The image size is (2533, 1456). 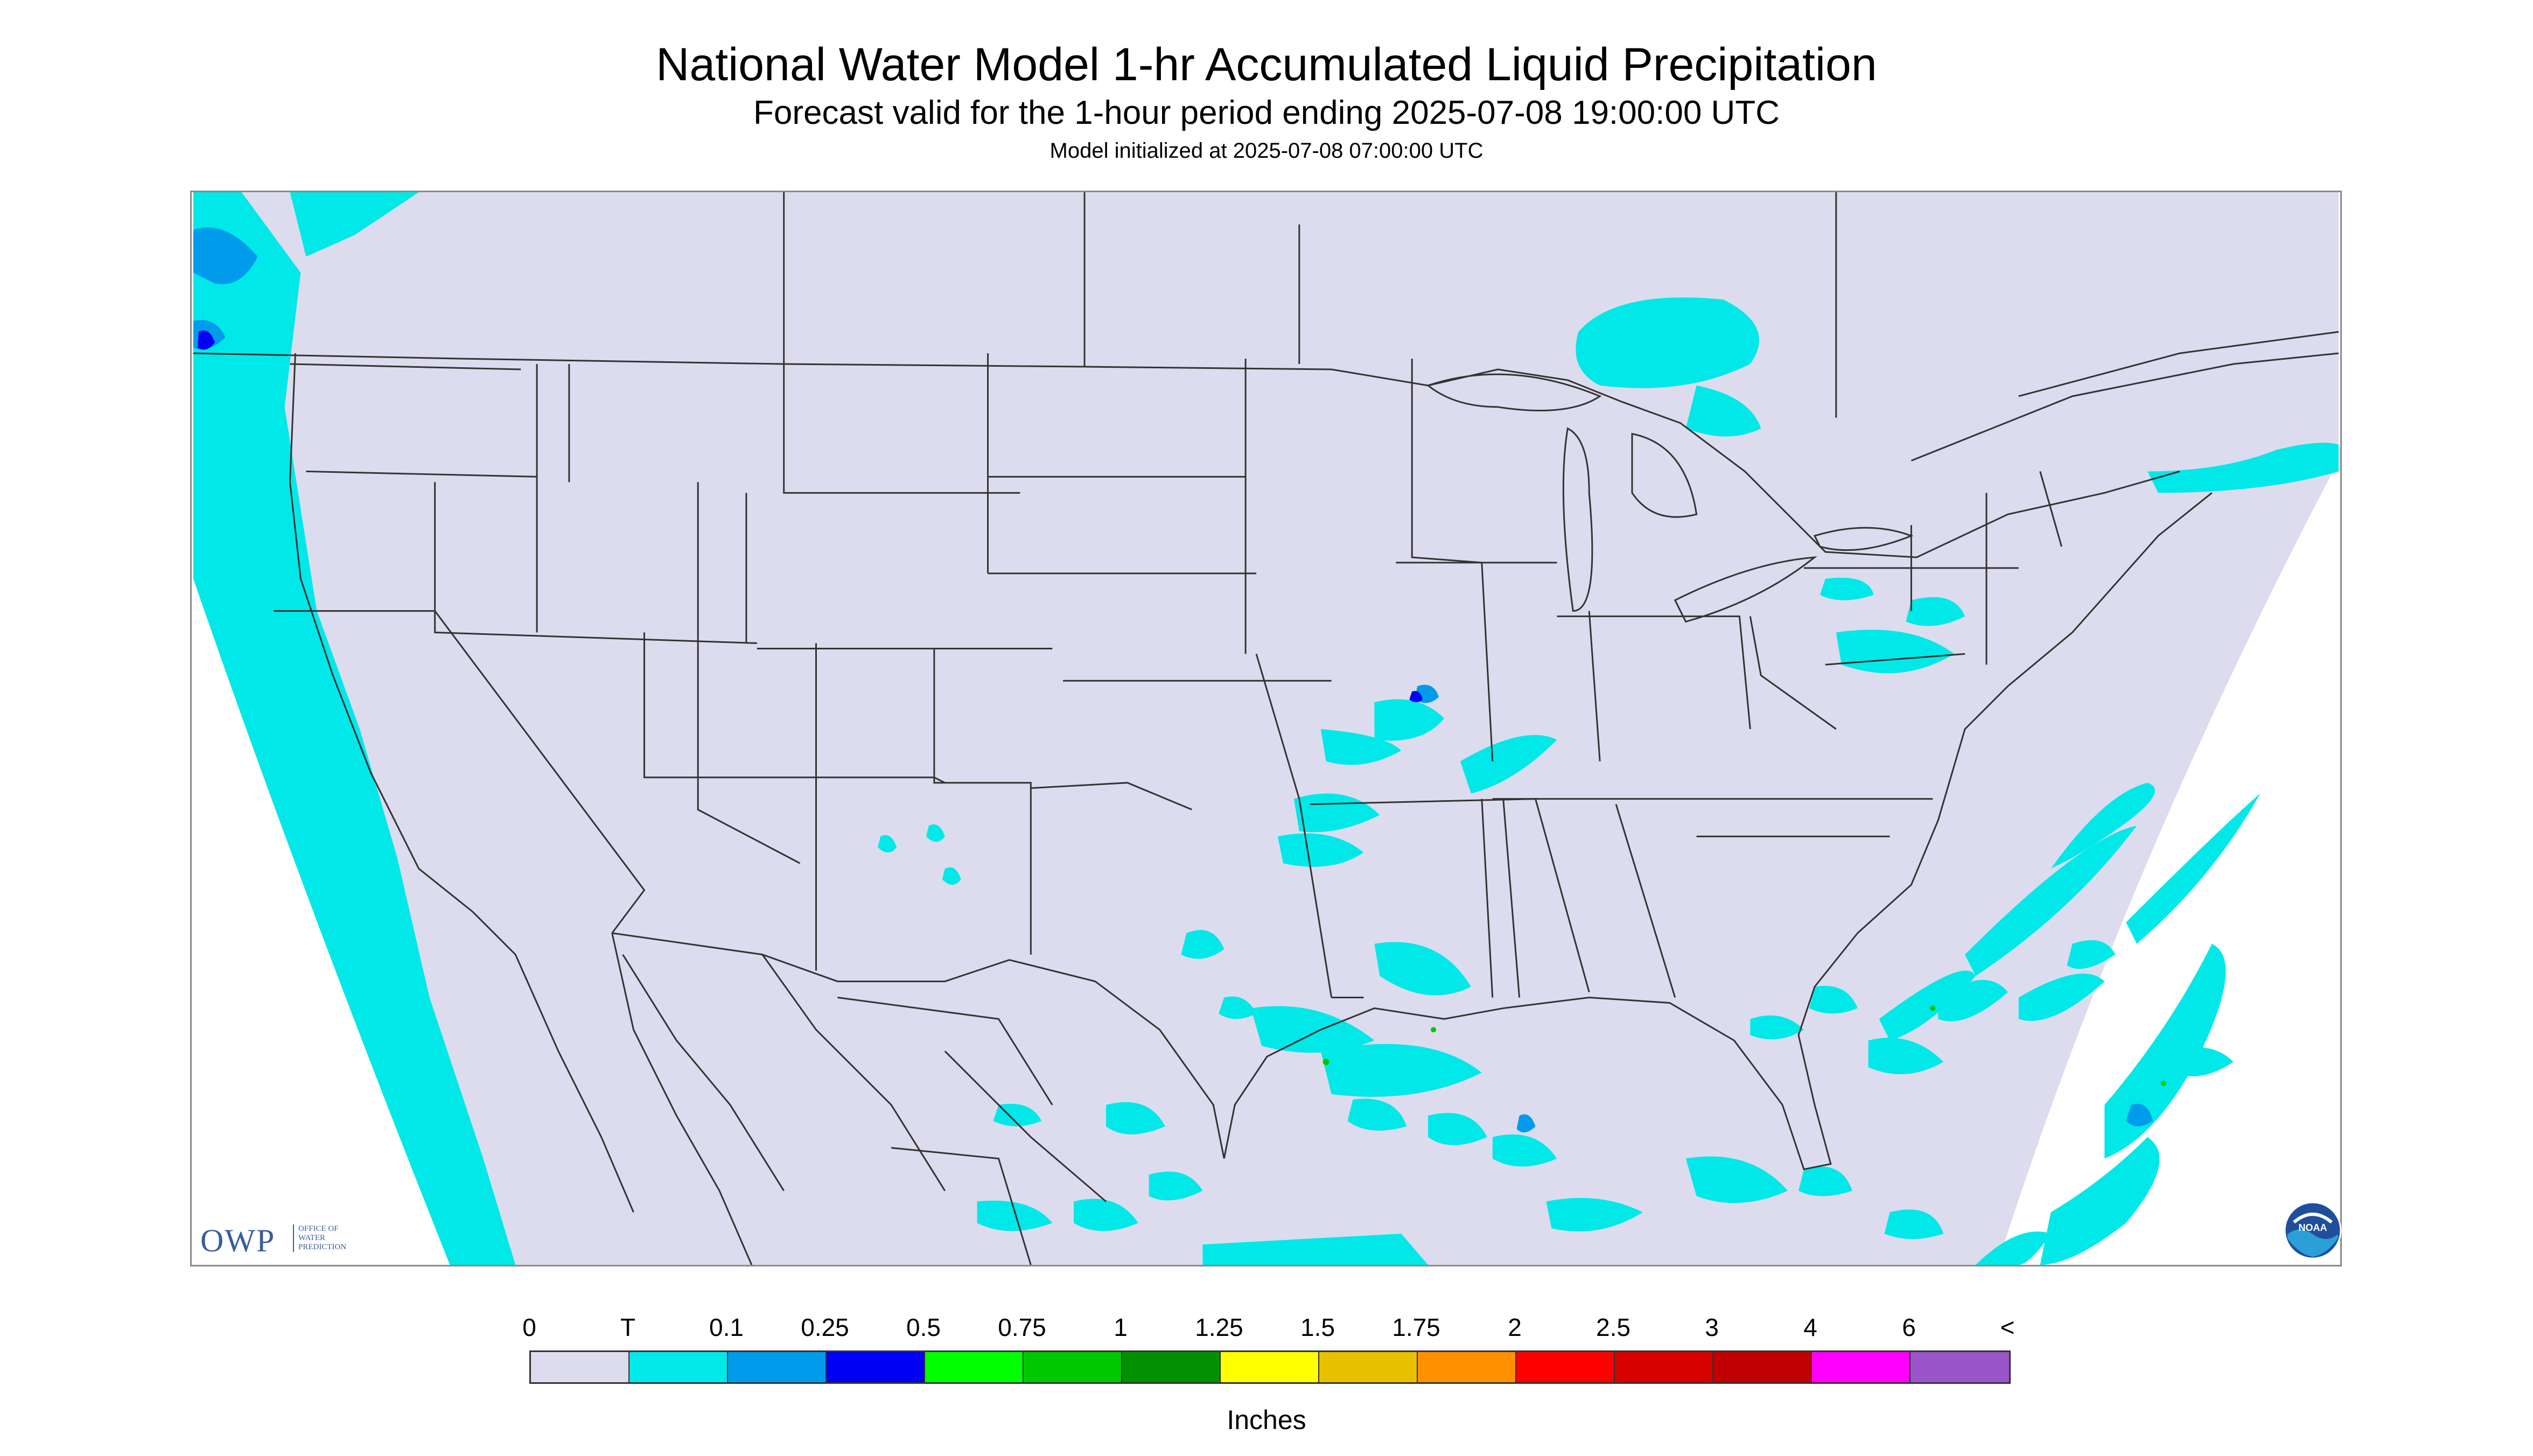 I want to click on legend-tick-label: 0.1, so click(x=726, y=1327).